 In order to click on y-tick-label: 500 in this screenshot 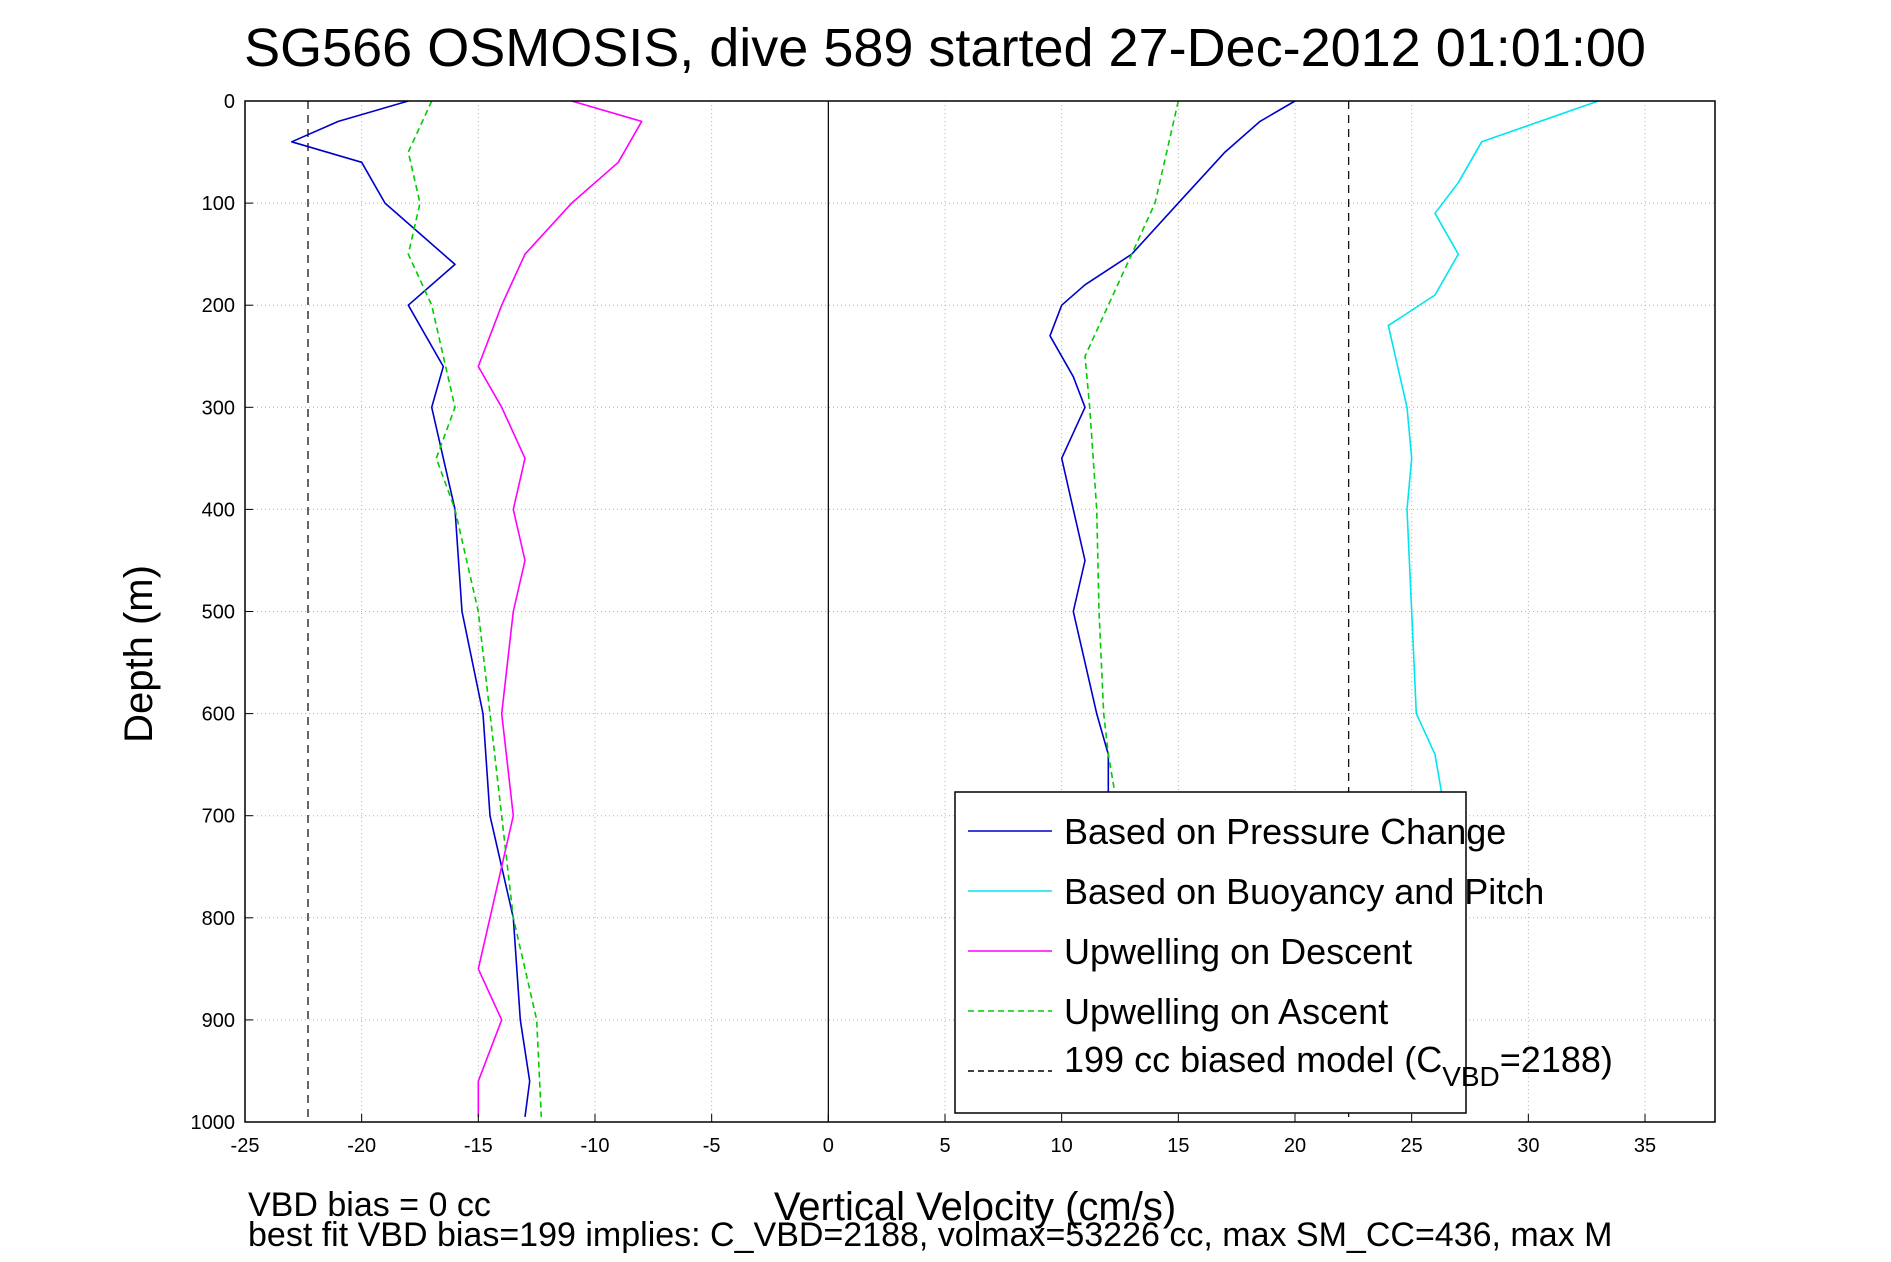, I will do `click(218, 613)`.